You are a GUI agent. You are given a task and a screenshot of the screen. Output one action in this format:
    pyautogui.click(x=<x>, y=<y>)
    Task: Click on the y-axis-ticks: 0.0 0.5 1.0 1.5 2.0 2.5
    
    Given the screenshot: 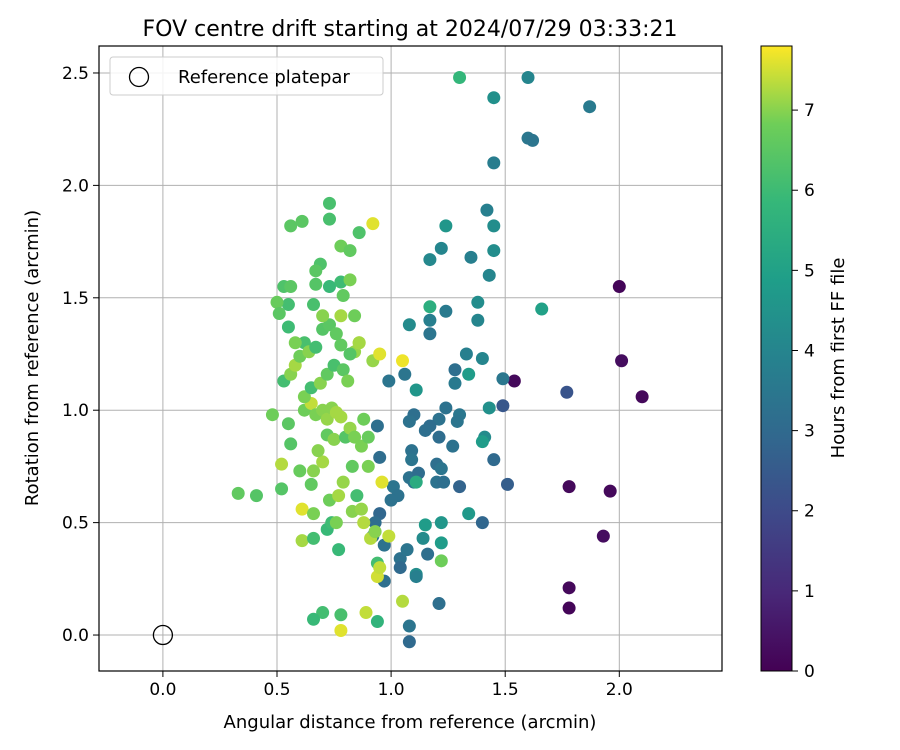 What is the action you would take?
    pyautogui.click(x=80, y=355)
    